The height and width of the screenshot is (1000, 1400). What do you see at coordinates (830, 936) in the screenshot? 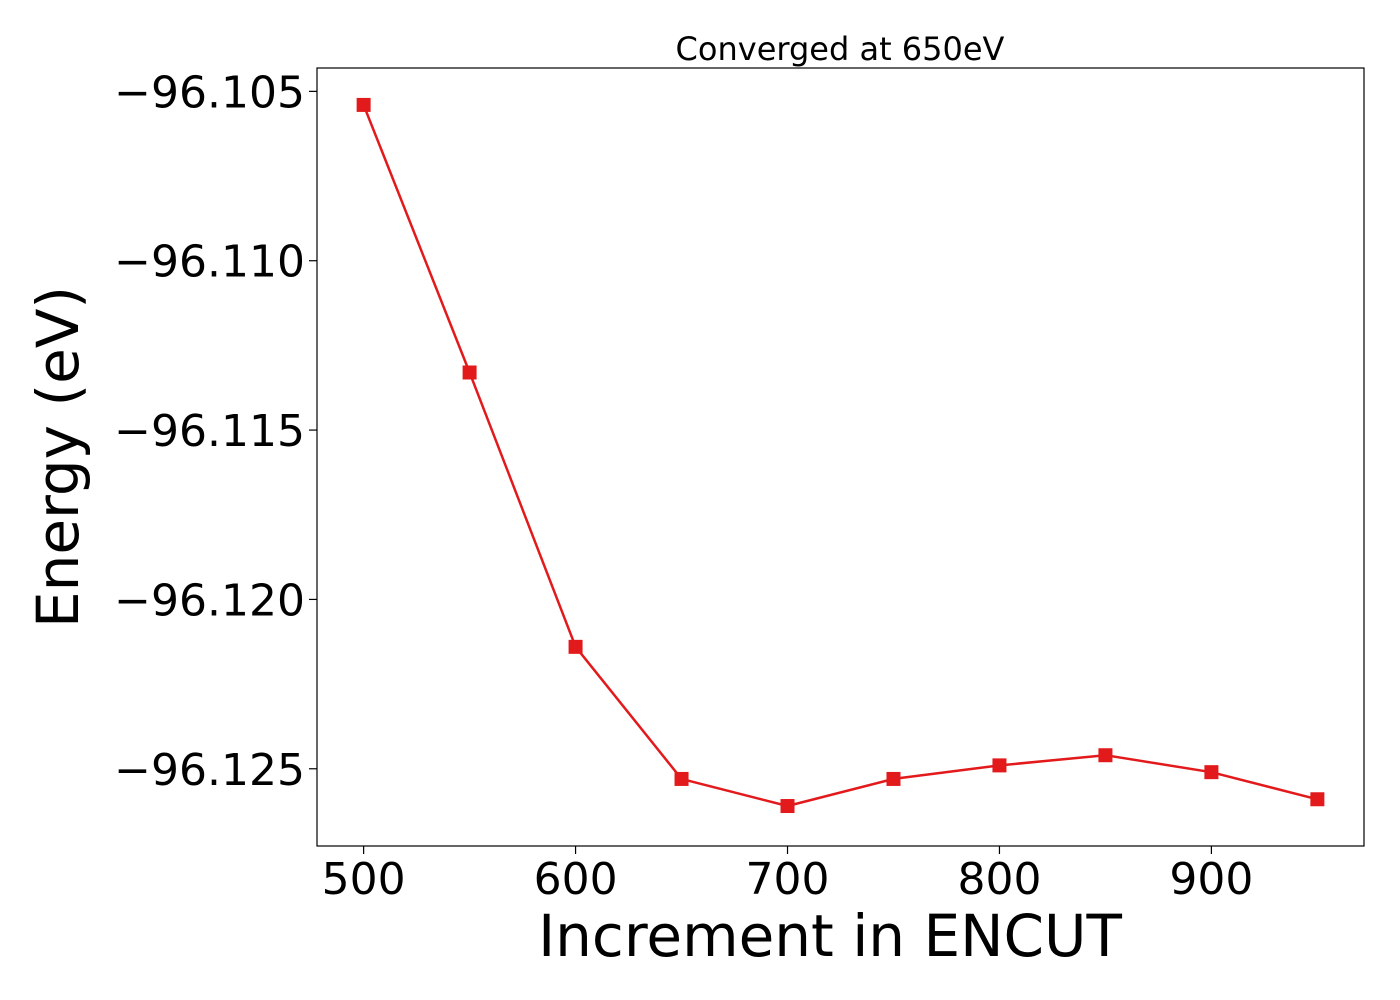
I see `x-axis-label: Increment in ENCUT` at bounding box center [830, 936].